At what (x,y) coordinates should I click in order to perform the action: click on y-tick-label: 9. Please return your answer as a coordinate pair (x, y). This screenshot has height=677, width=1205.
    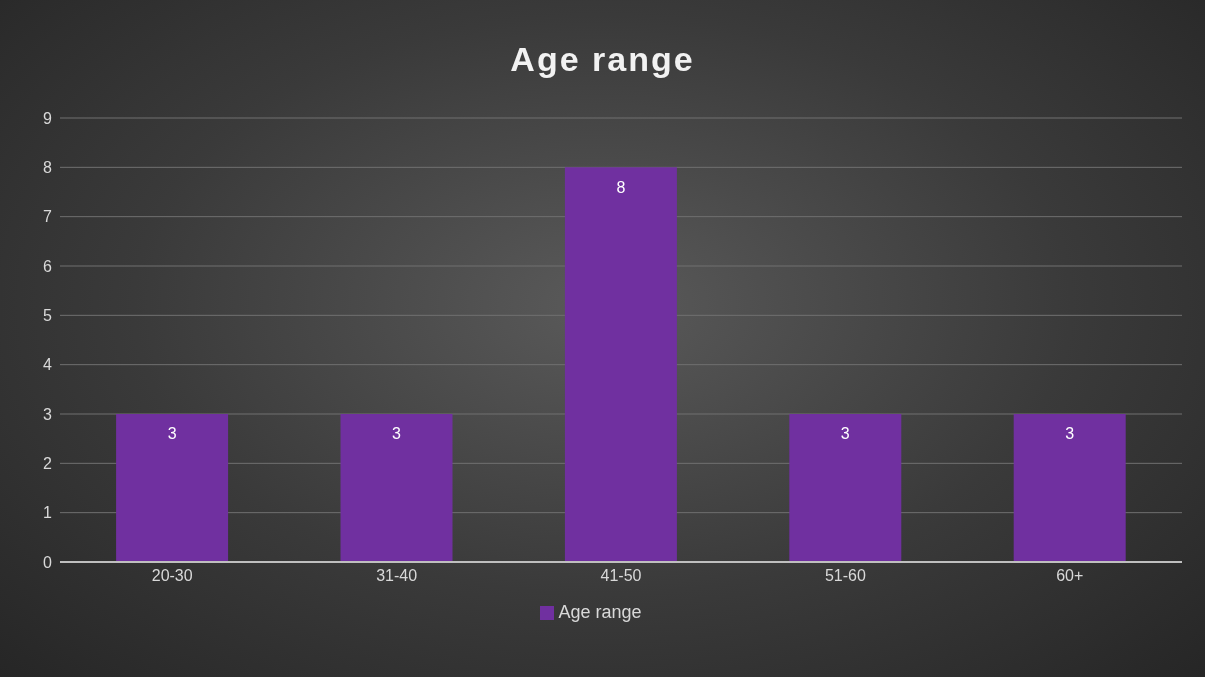
    Looking at the image, I should click on (48, 118).